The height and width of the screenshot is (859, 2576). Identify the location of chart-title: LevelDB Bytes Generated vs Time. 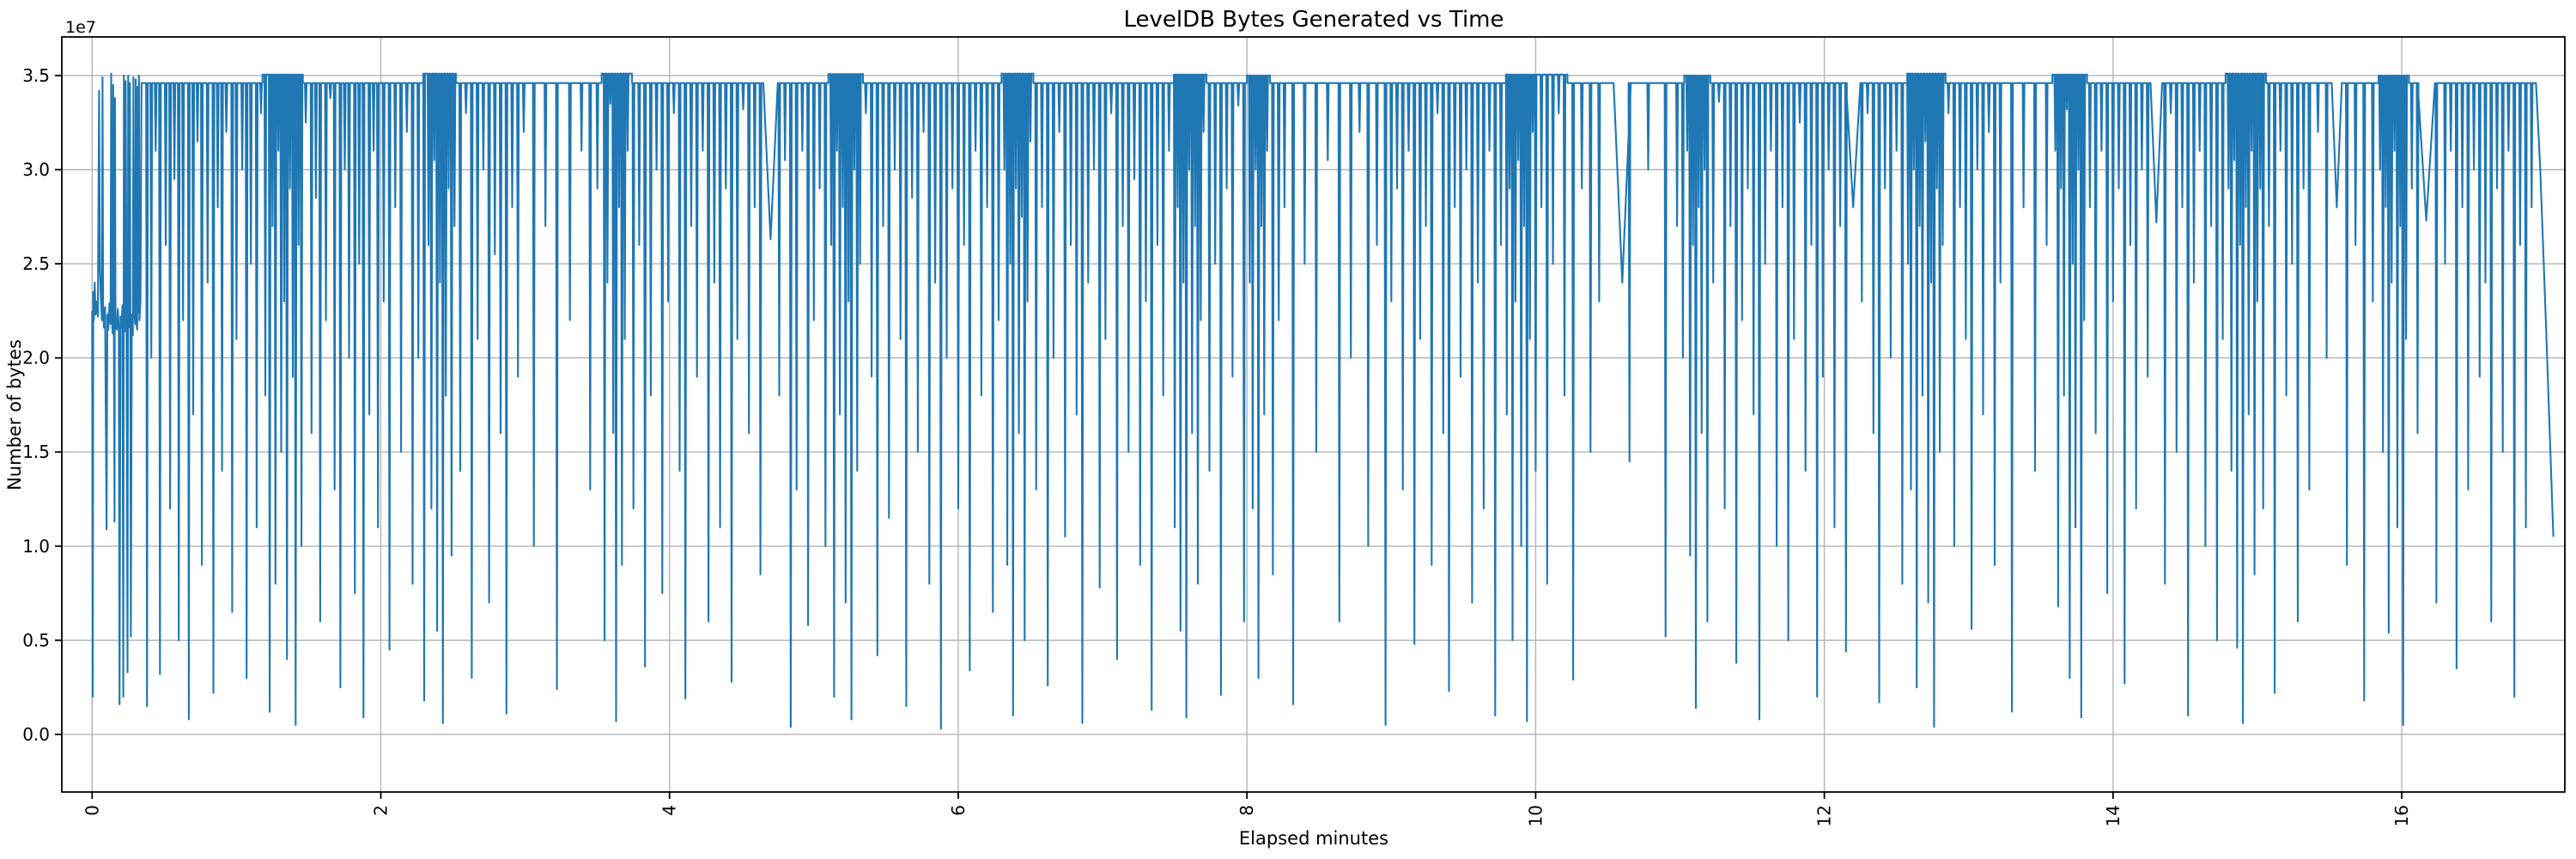
(1313, 20).